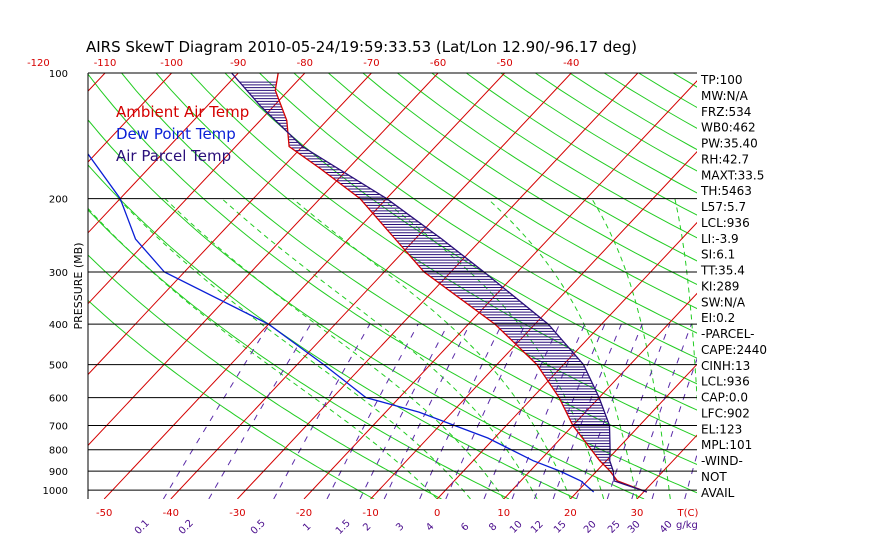 Image resolution: width=870 pixels, height=560 pixels. What do you see at coordinates (560, 527) in the screenshot?
I see `mixing-ratio-tick-label: 15` at bounding box center [560, 527].